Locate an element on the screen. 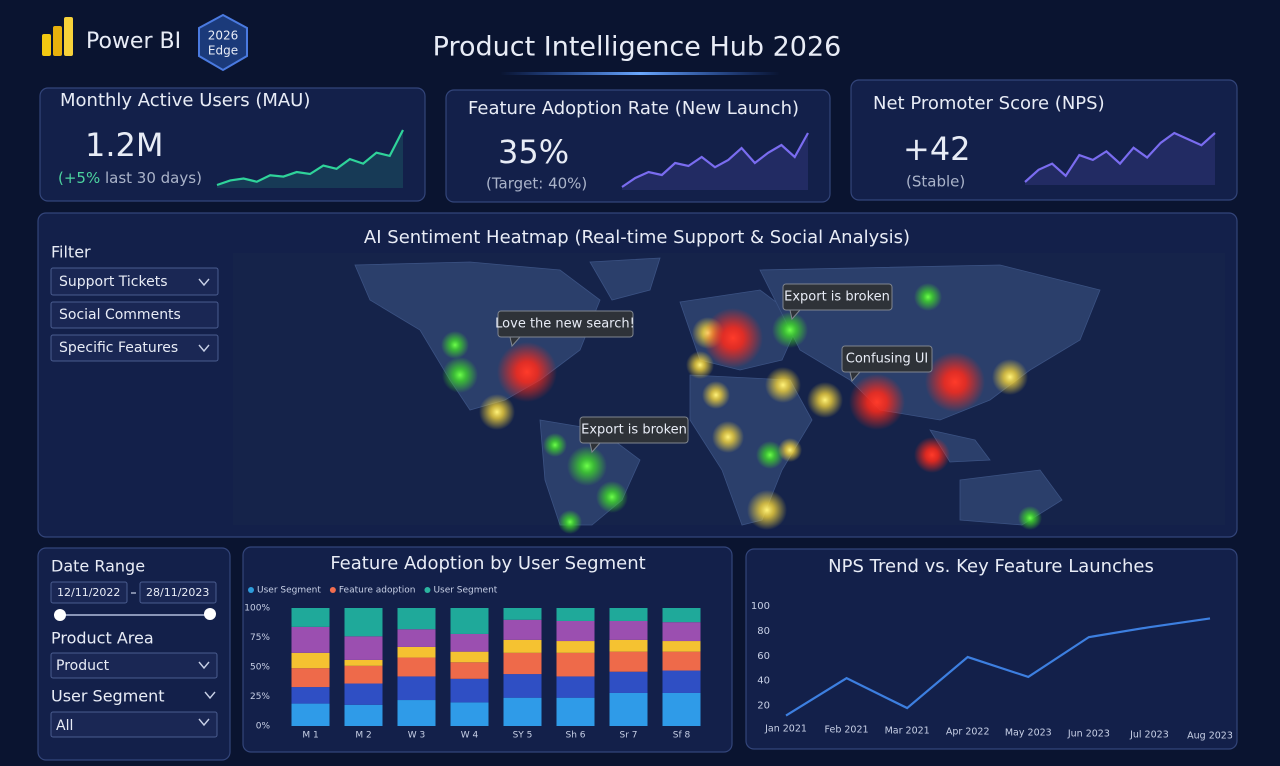 The height and width of the screenshot is (766, 1280). x-tick-label: Aug 2023 is located at coordinates (1210, 736).